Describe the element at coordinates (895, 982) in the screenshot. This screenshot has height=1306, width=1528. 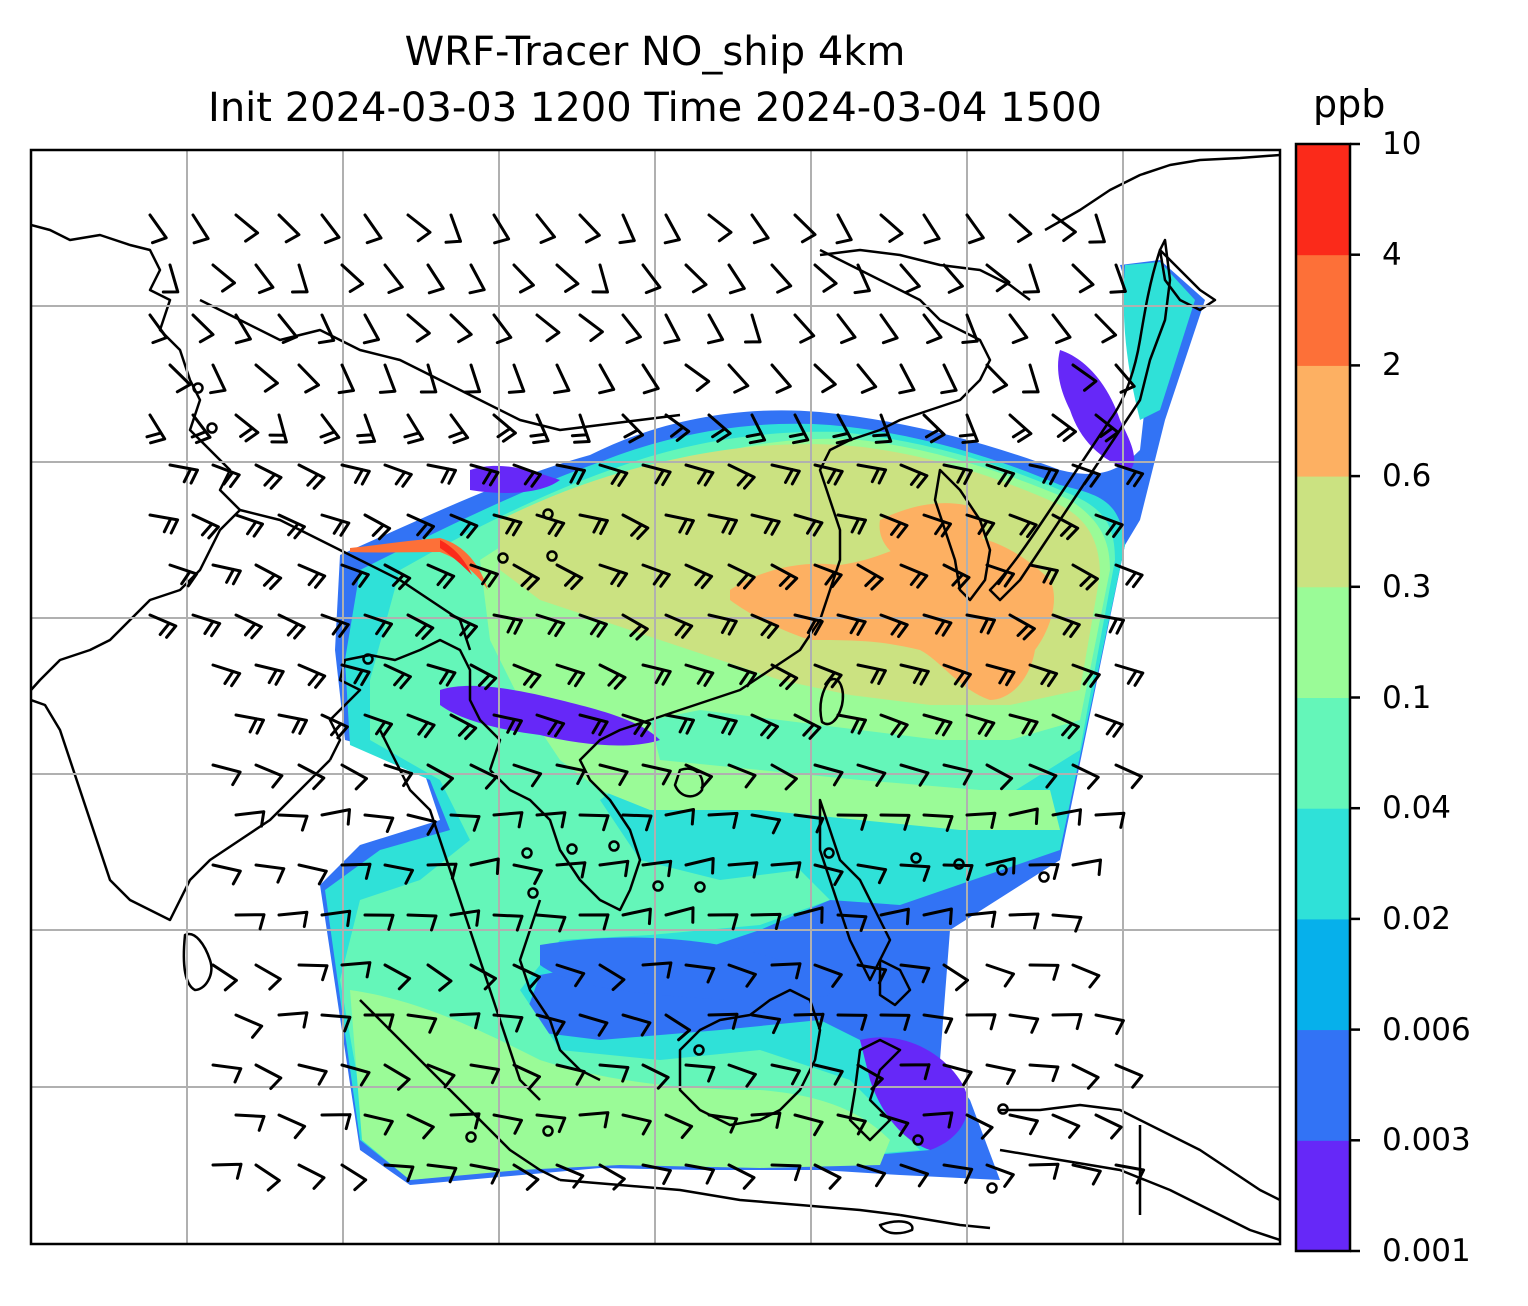
I see `coastline-mindanao` at that location.